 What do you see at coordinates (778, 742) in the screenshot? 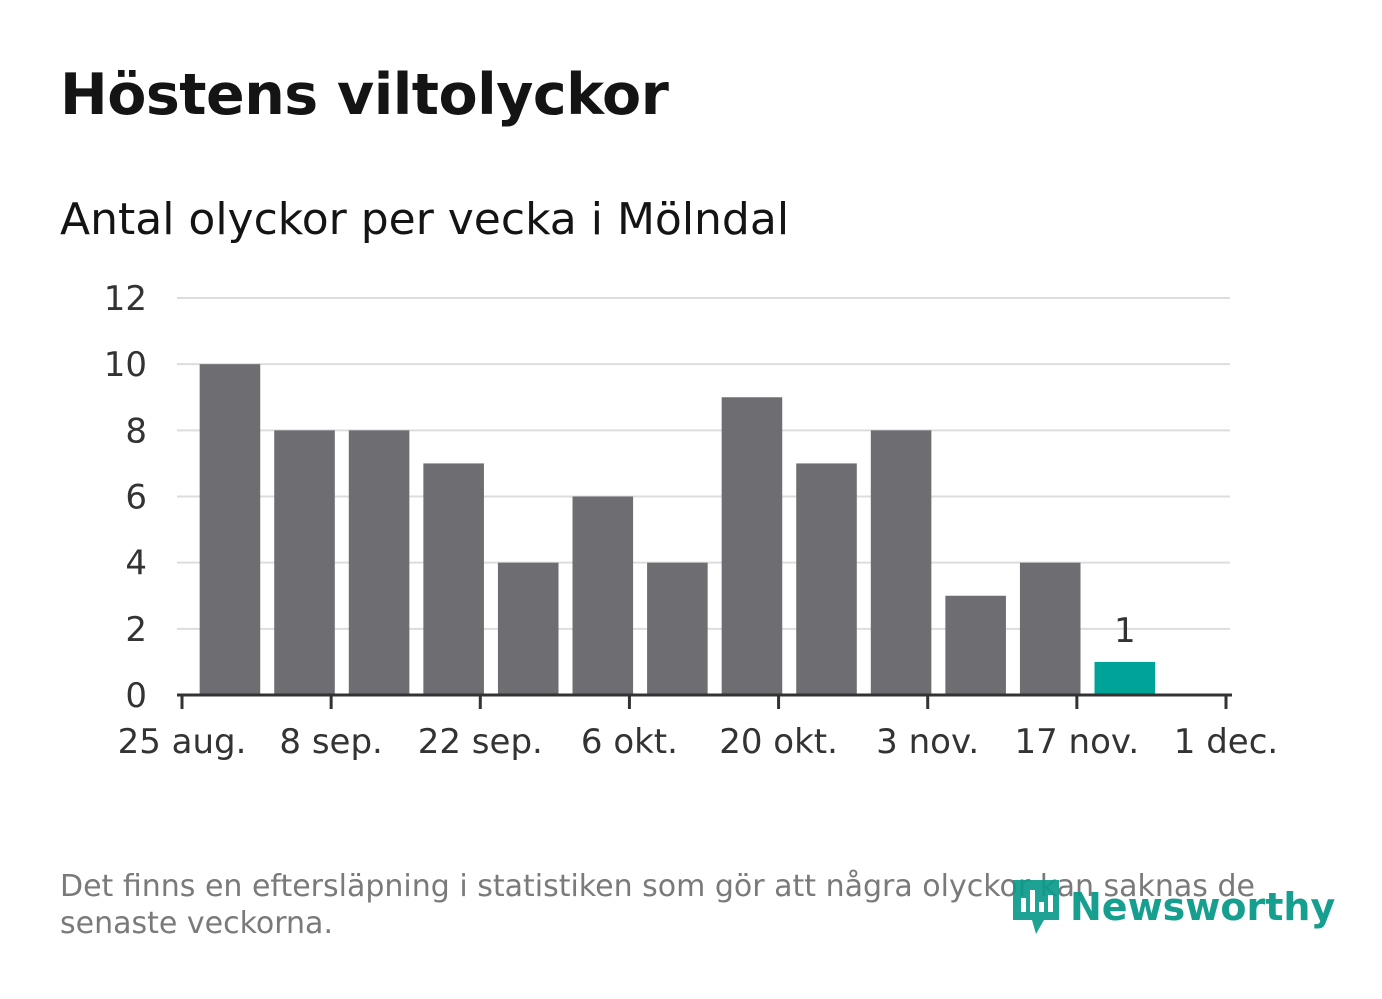
I see `x-tick-label: 20 okt.` at bounding box center [778, 742].